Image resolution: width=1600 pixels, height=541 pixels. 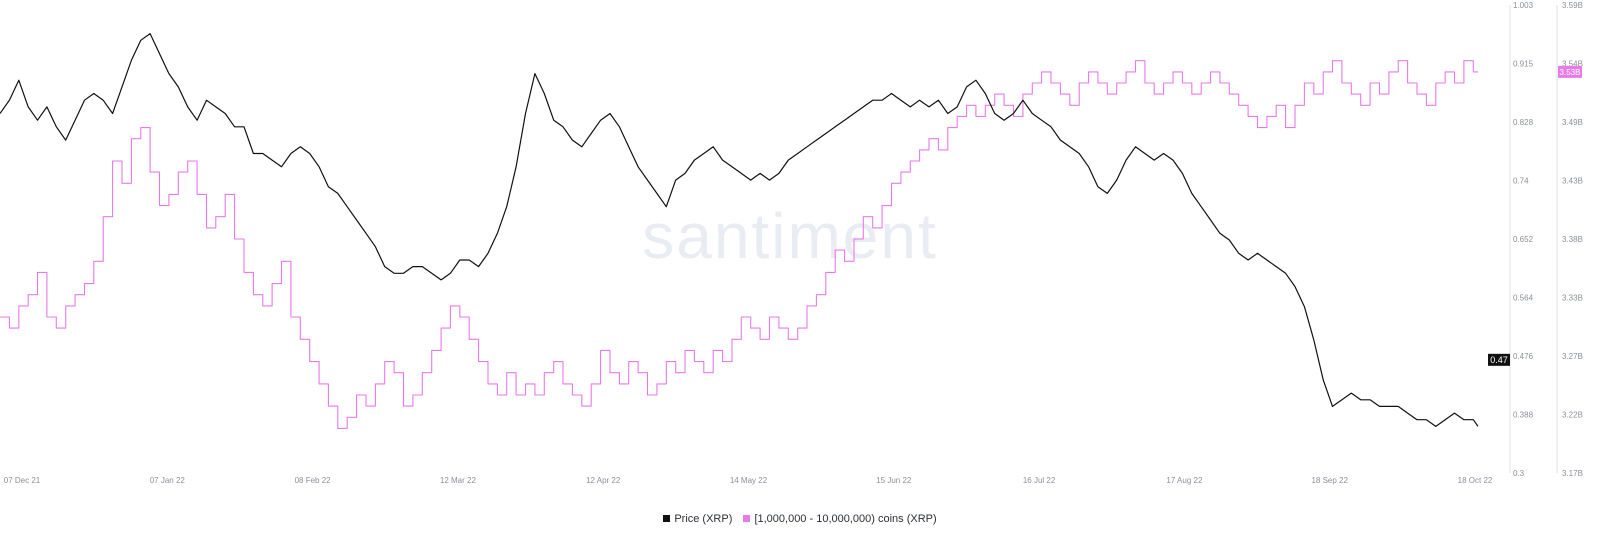 What do you see at coordinates (1523, 356) in the screenshot?
I see `left-axis-tick-label: 0.476` at bounding box center [1523, 356].